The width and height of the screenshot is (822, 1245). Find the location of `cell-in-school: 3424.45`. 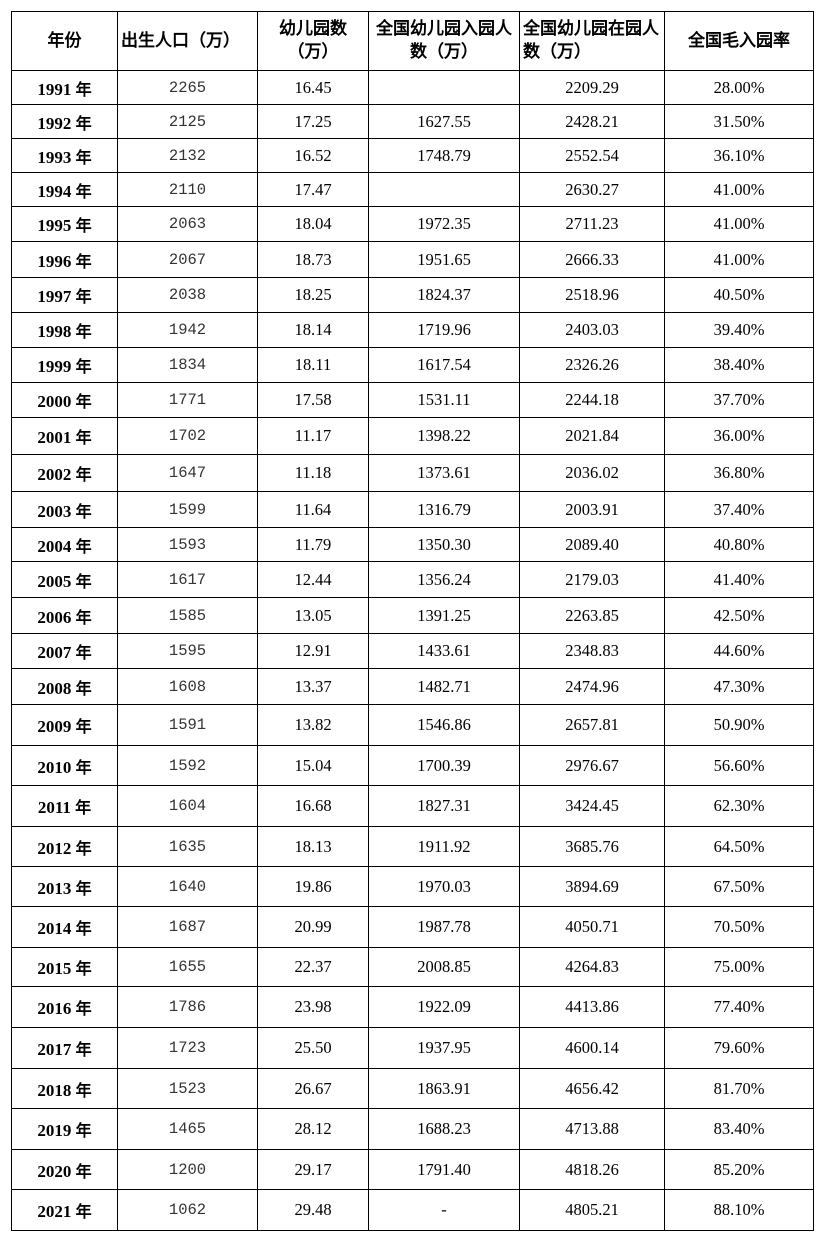

cell-in-school: 3424.45 is located at coordinates (592, 806).